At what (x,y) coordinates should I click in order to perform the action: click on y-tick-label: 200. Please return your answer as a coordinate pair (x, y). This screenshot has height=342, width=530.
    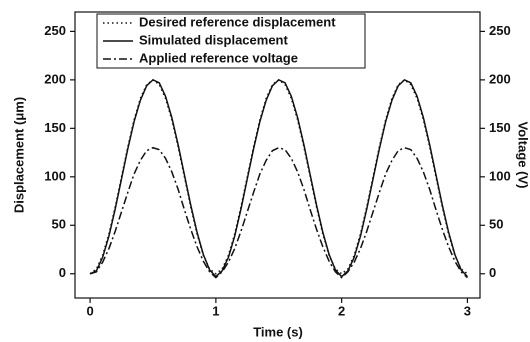
    Looking at the image, I should click on (55, 78).